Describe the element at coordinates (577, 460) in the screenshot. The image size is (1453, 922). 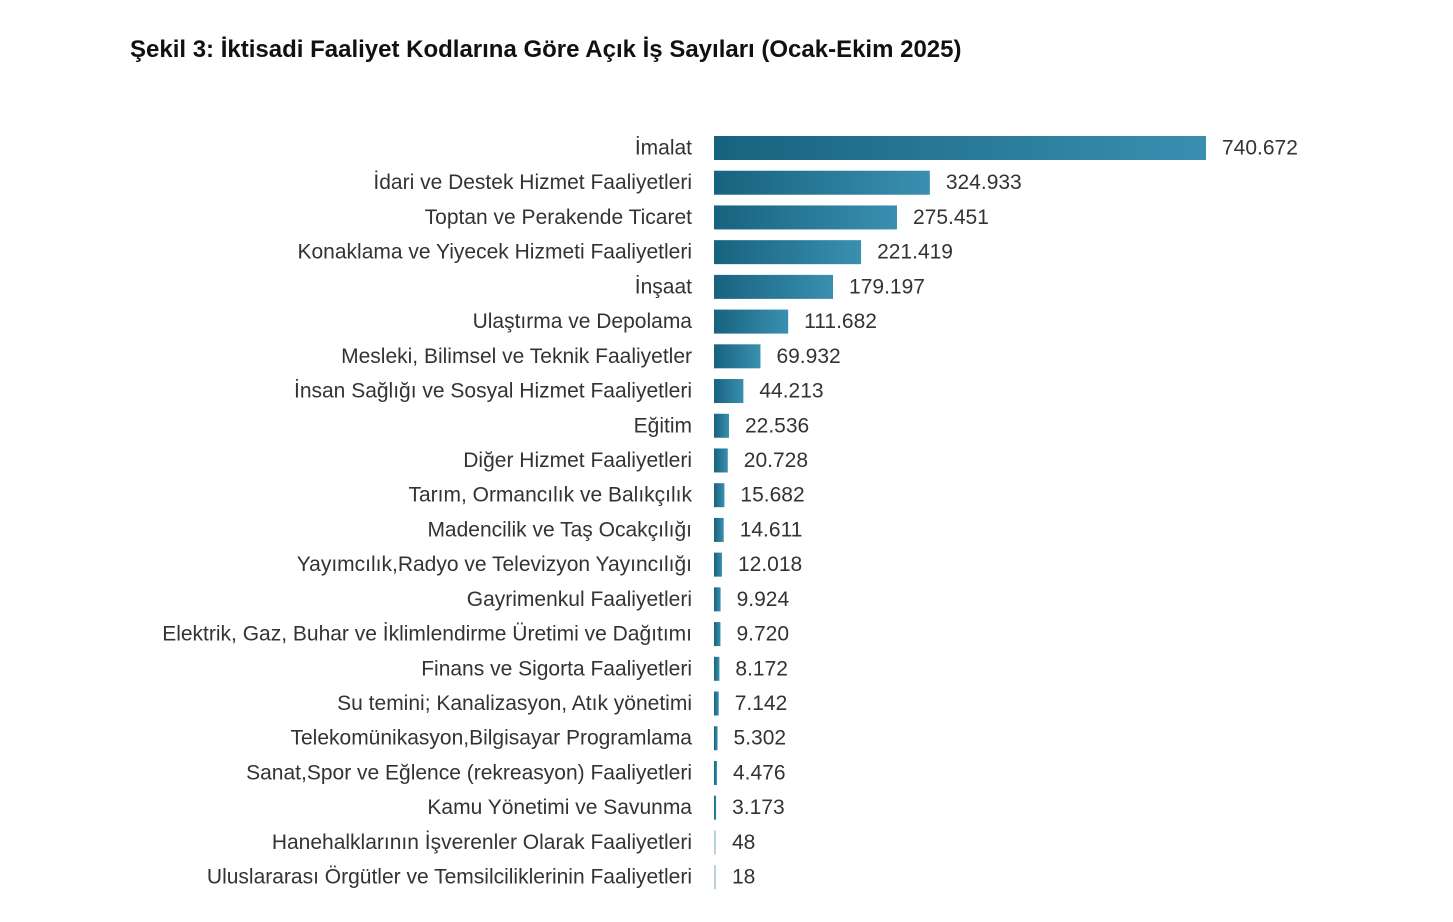
I see `category-label: Diğer Hizmet Faaliyetleri` at that location.